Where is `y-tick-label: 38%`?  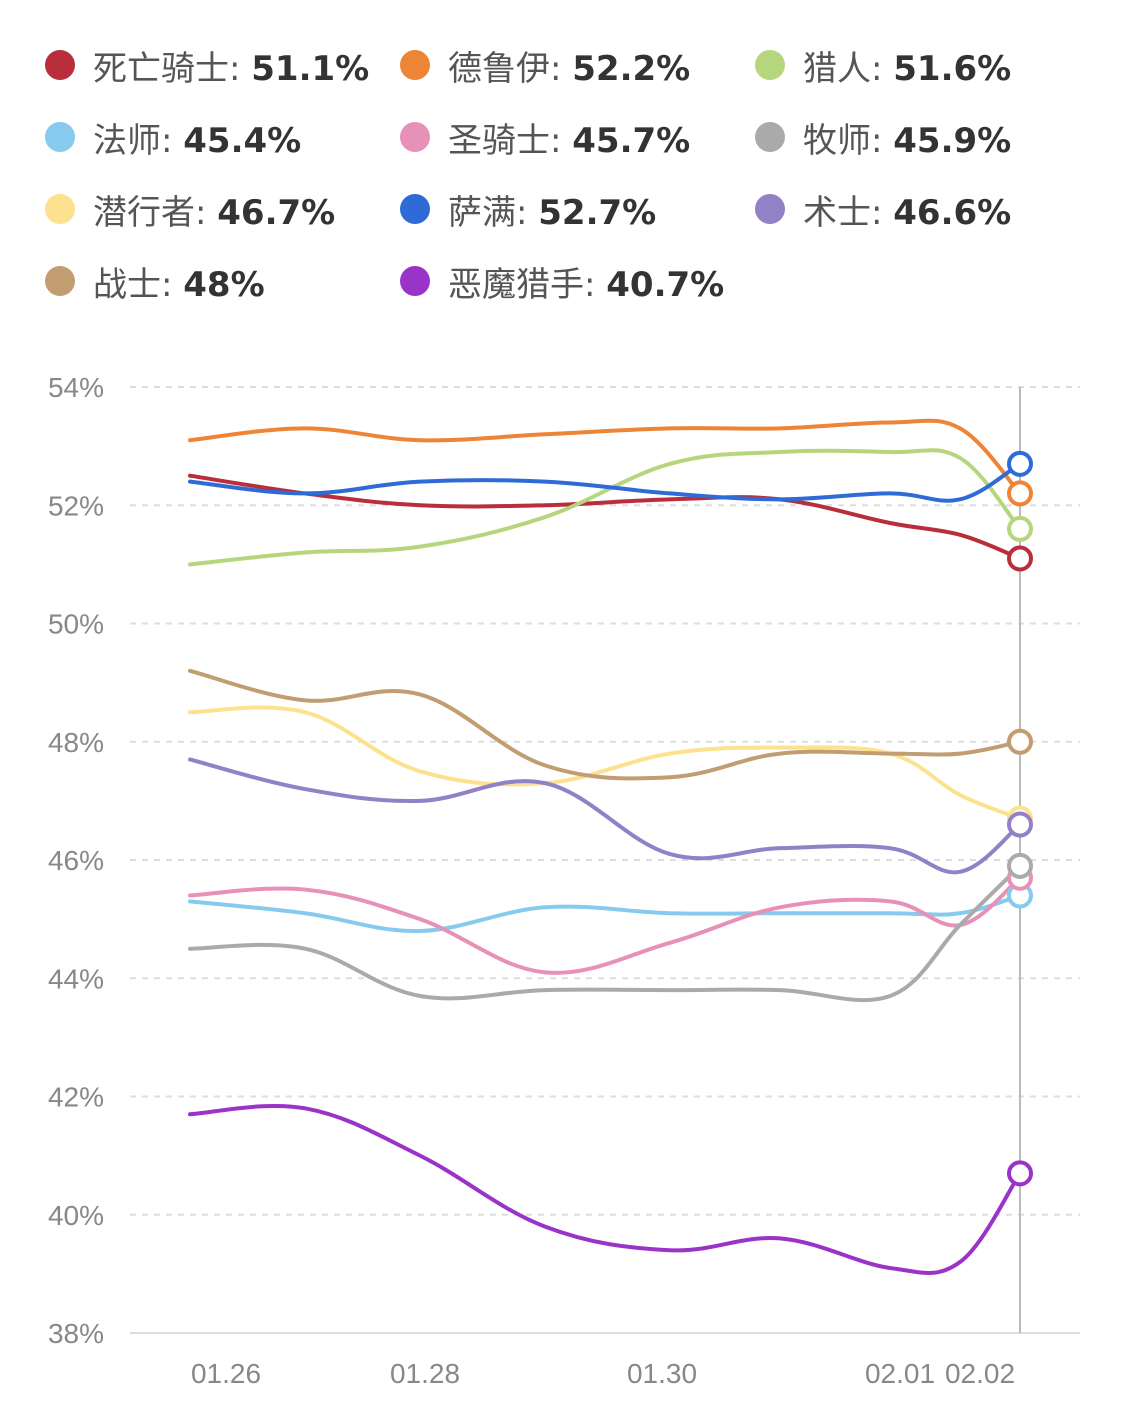
y-tick-label: 38% is located at coordinates (76, 1333).